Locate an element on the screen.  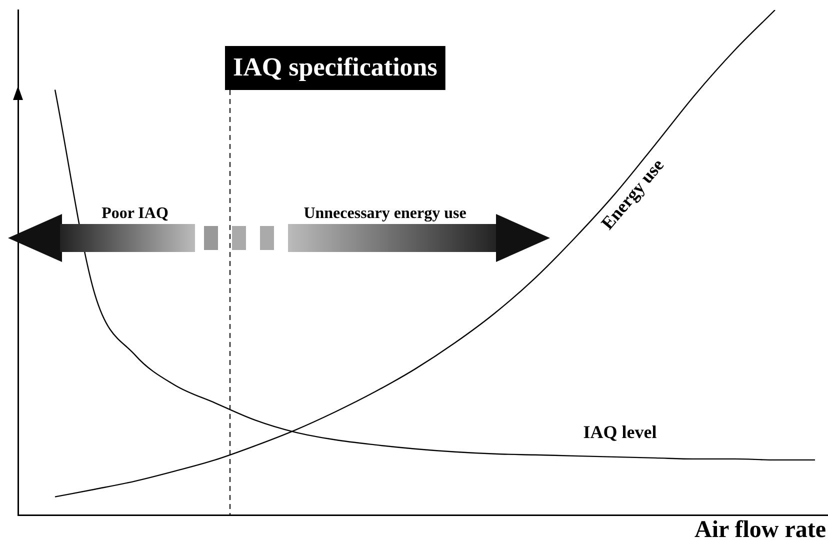
annotation: IAQ specifications is located at coordinates (335, 67).